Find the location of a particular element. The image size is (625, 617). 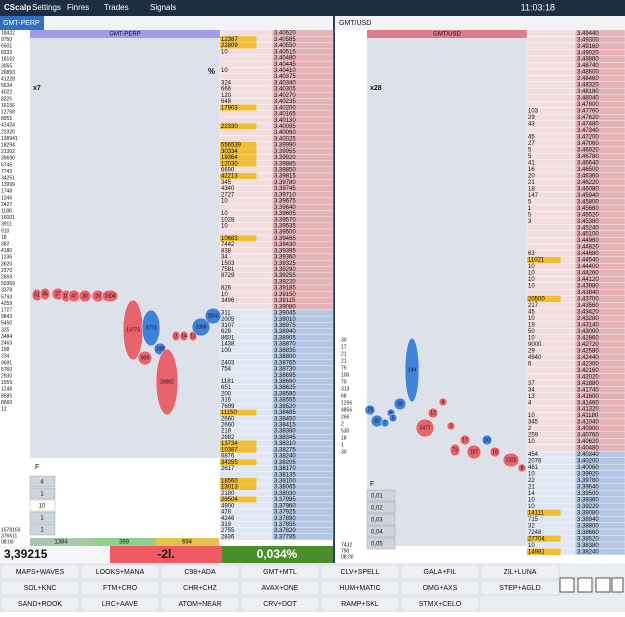

volume: 34 is located at coordinates (531, 390).